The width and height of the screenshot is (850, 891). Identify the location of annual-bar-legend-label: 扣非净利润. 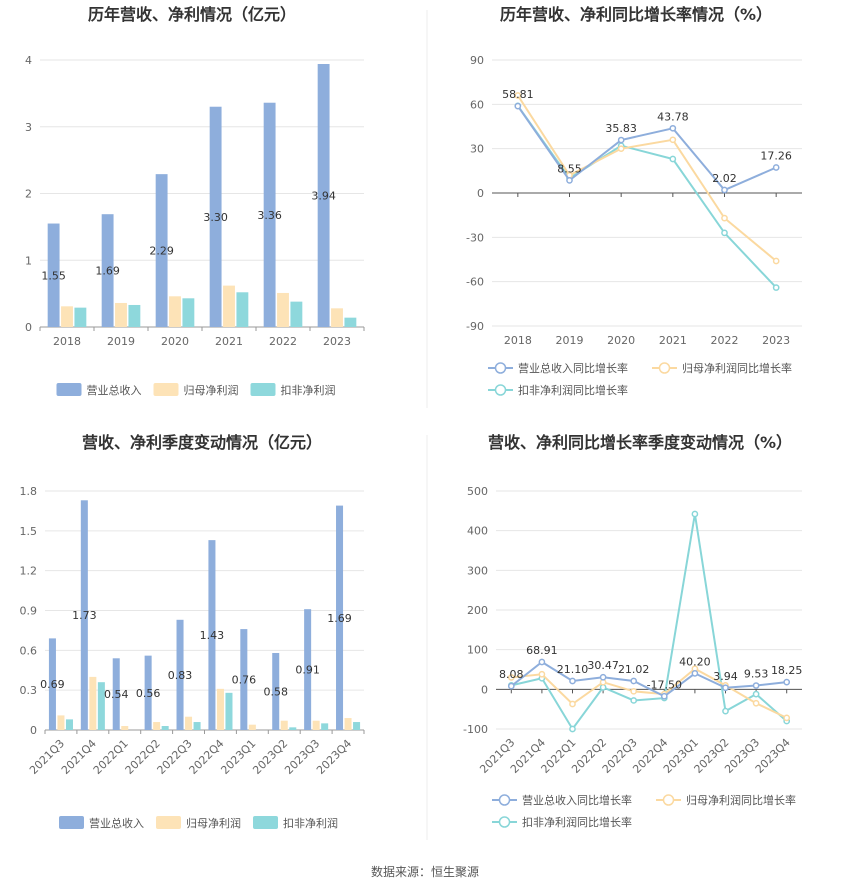
(308, 390).